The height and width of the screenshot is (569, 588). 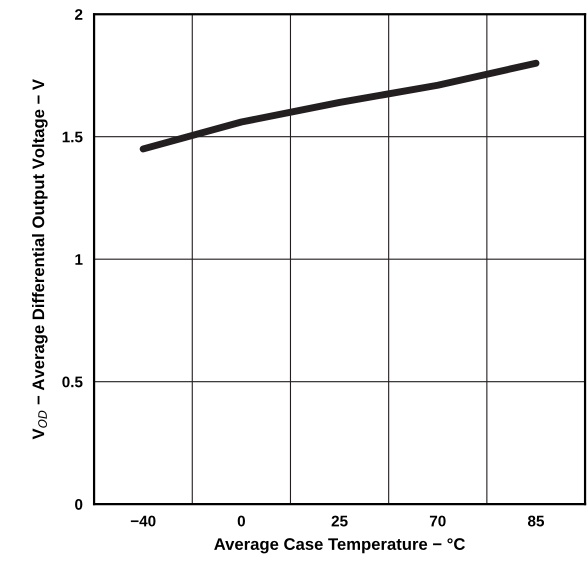 I want to click on x-tick-label: 85, so click(x=536, y=521).